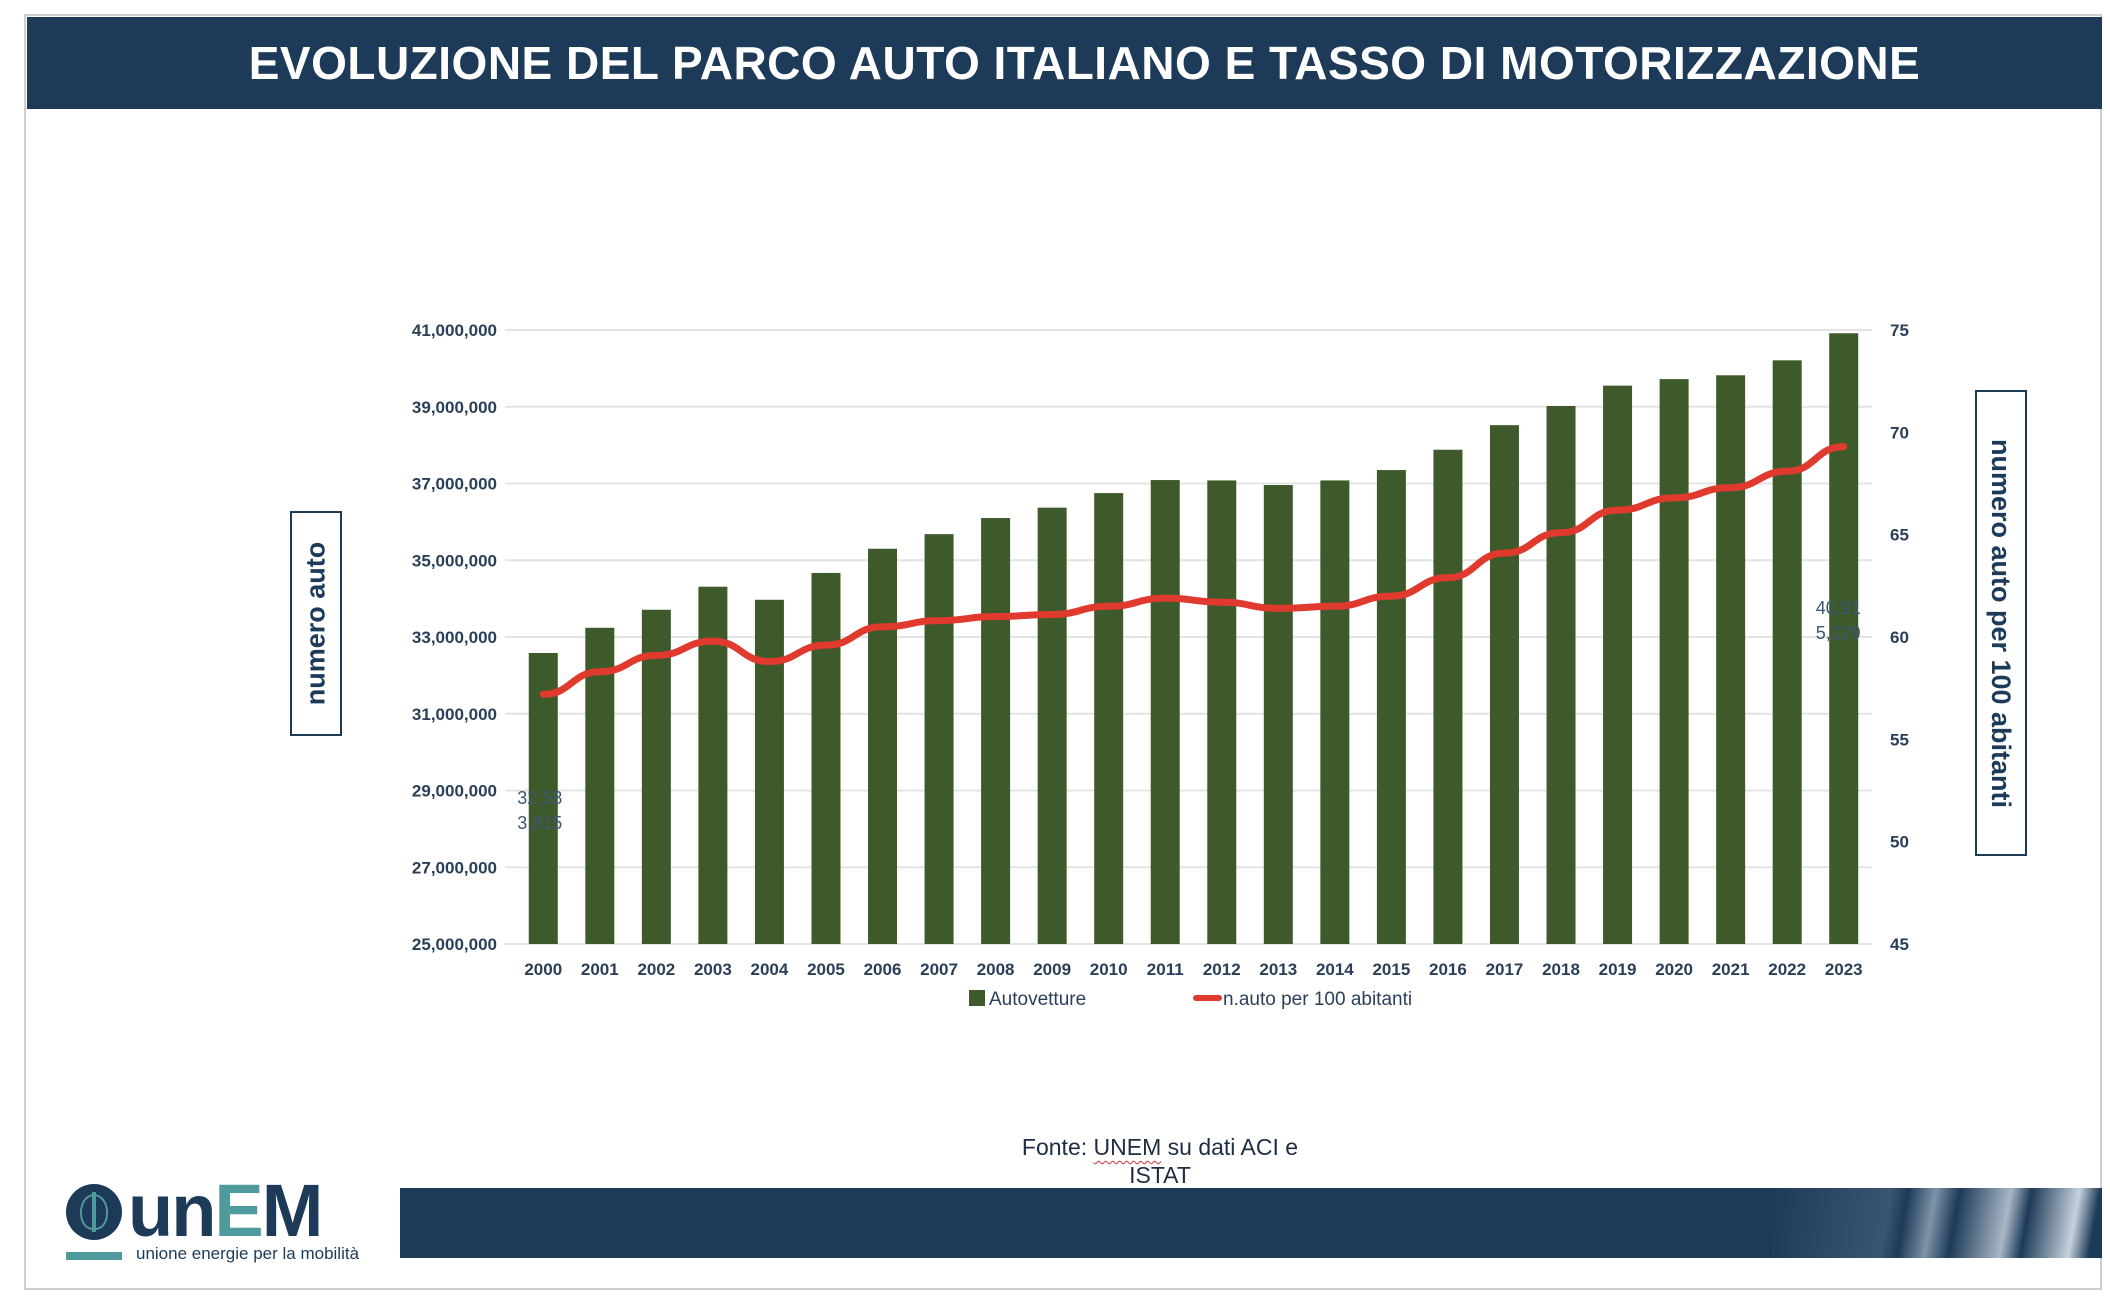  Describe the element at coordinates (1335, 969) in the screenshot. I see `x-tick-label: 2014` at that location.